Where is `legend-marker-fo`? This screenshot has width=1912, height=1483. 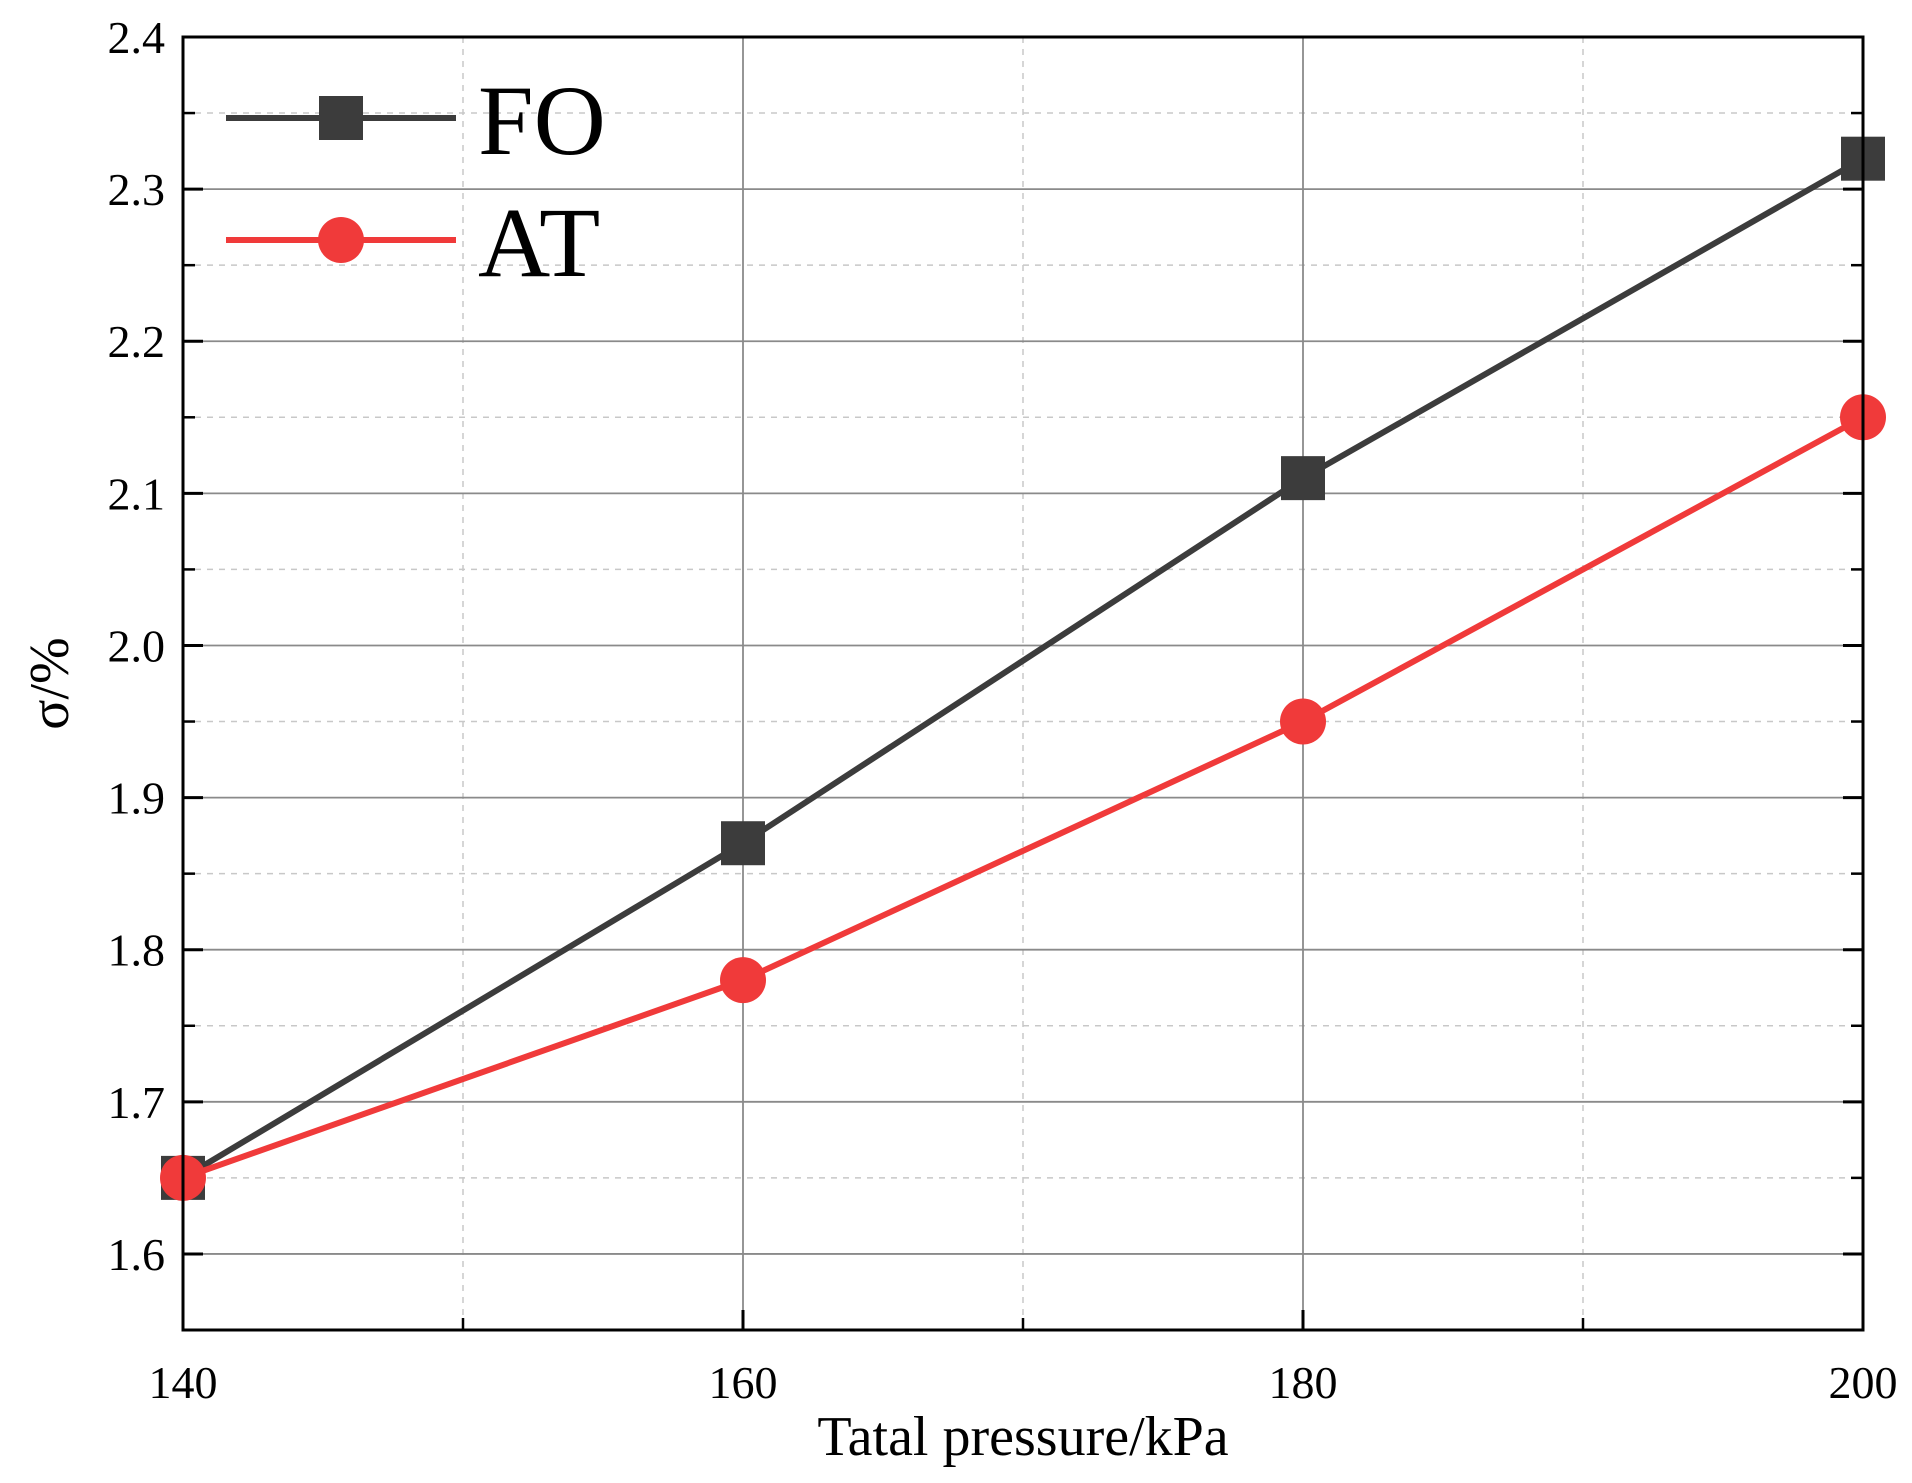 legend-marker-fo is located at coordinates (341, 118).